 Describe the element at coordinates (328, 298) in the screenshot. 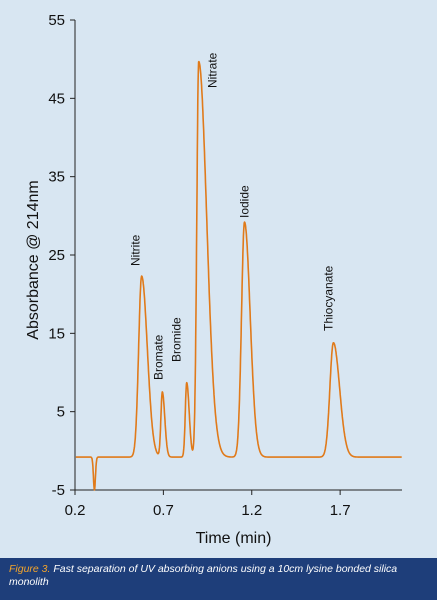

I see `peak-label-thiocyanate: Thiocyanate` at that location.